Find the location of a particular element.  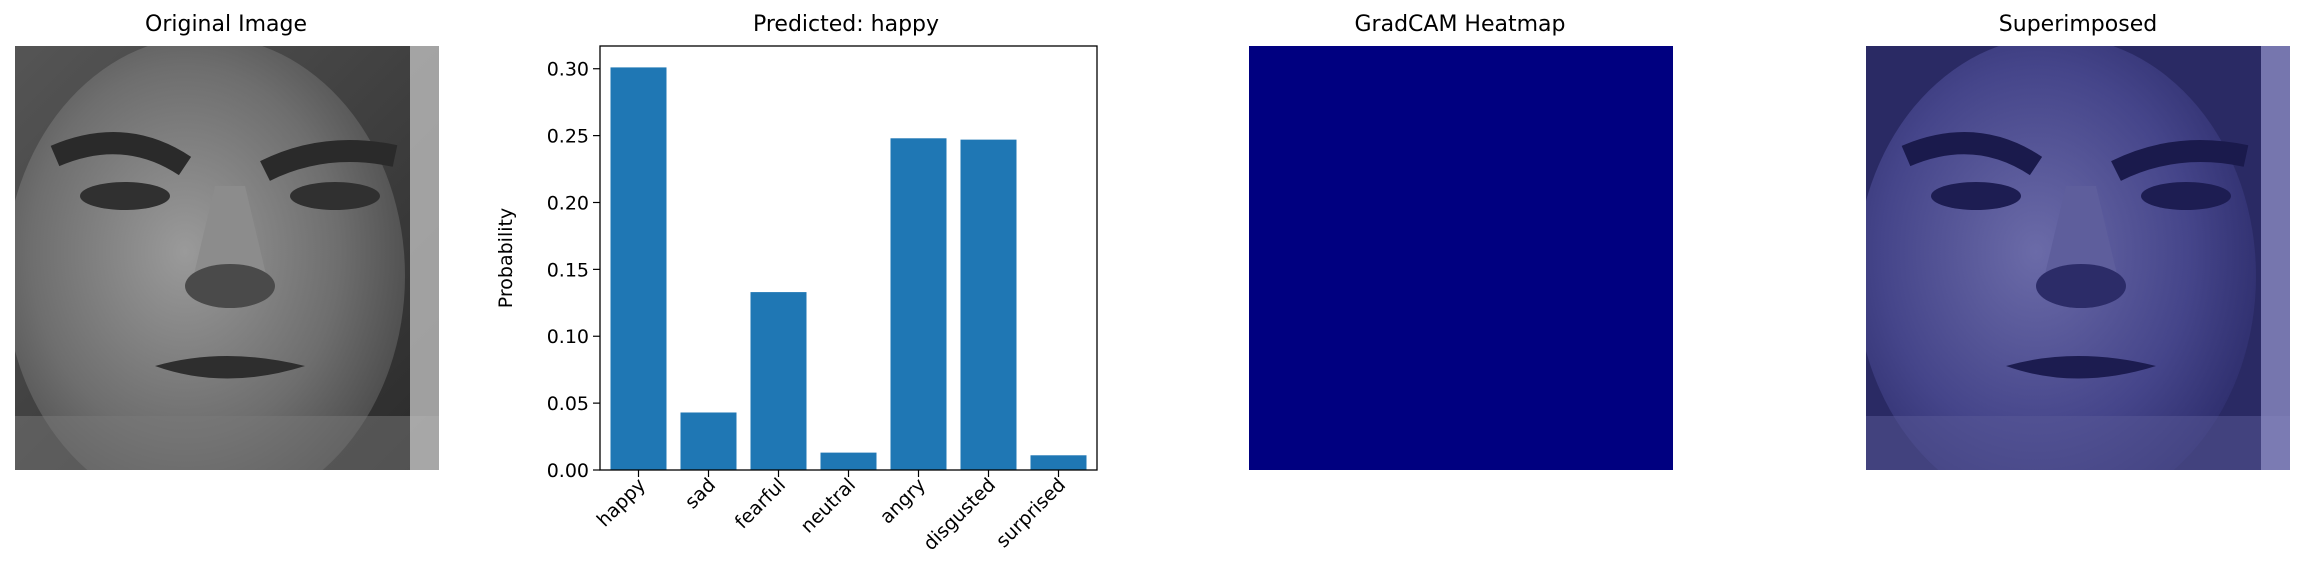

bar-angry is located at coordinates (918, 304).